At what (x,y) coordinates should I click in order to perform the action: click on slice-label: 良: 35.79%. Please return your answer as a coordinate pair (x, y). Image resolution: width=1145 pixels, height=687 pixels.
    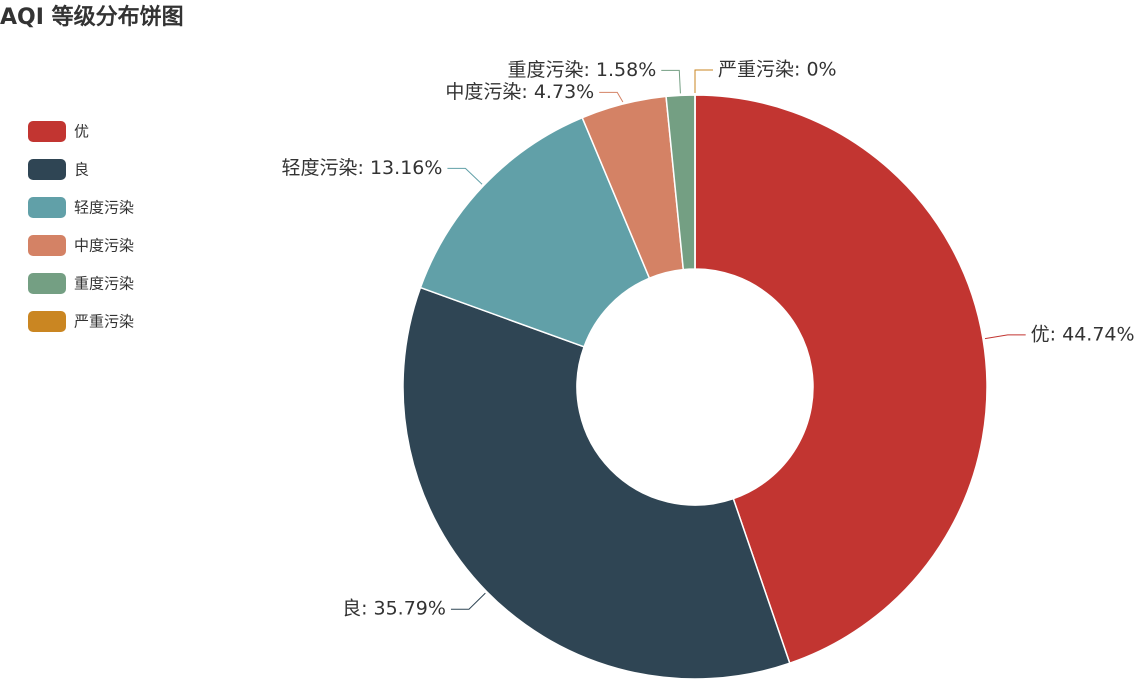
    Looking at the image, I should click on (394, 609).